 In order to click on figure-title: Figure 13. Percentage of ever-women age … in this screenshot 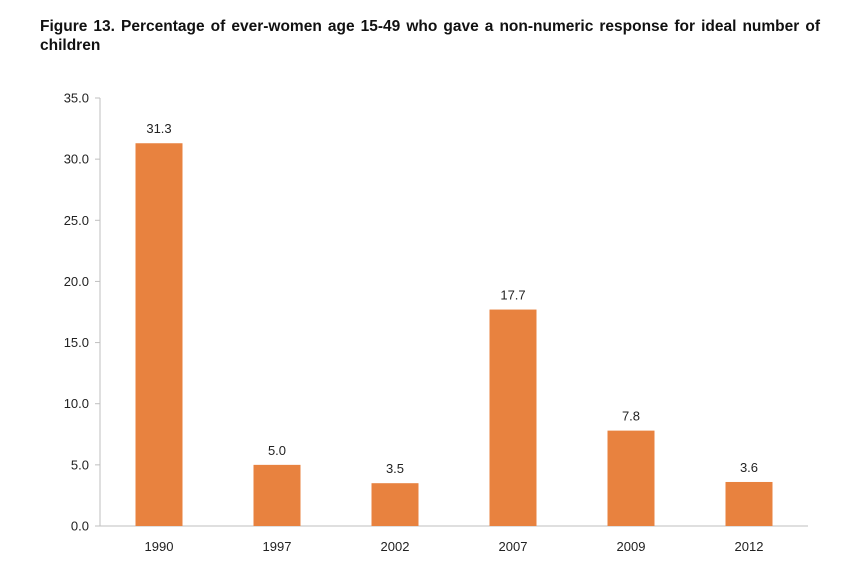, I will do `click(430, 36)`.